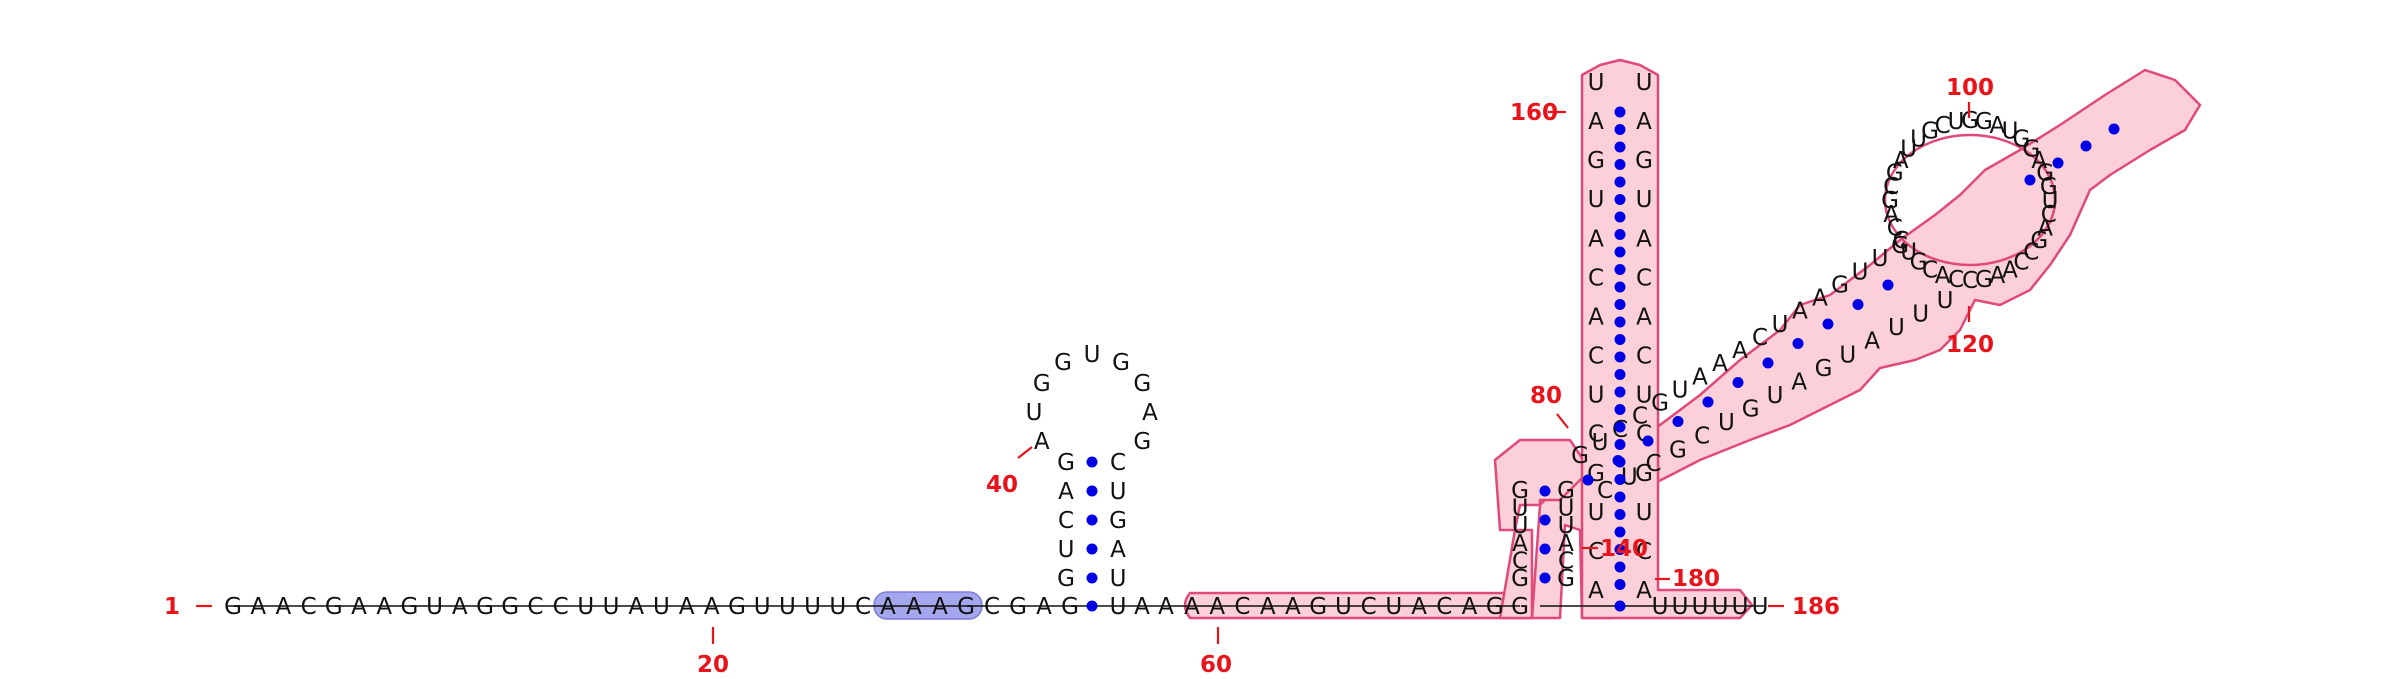 This screenshot has height=679, width=2400. I want to click on nucleotide-pseudoknot-stem-5-2: C, so click(1654, 464).